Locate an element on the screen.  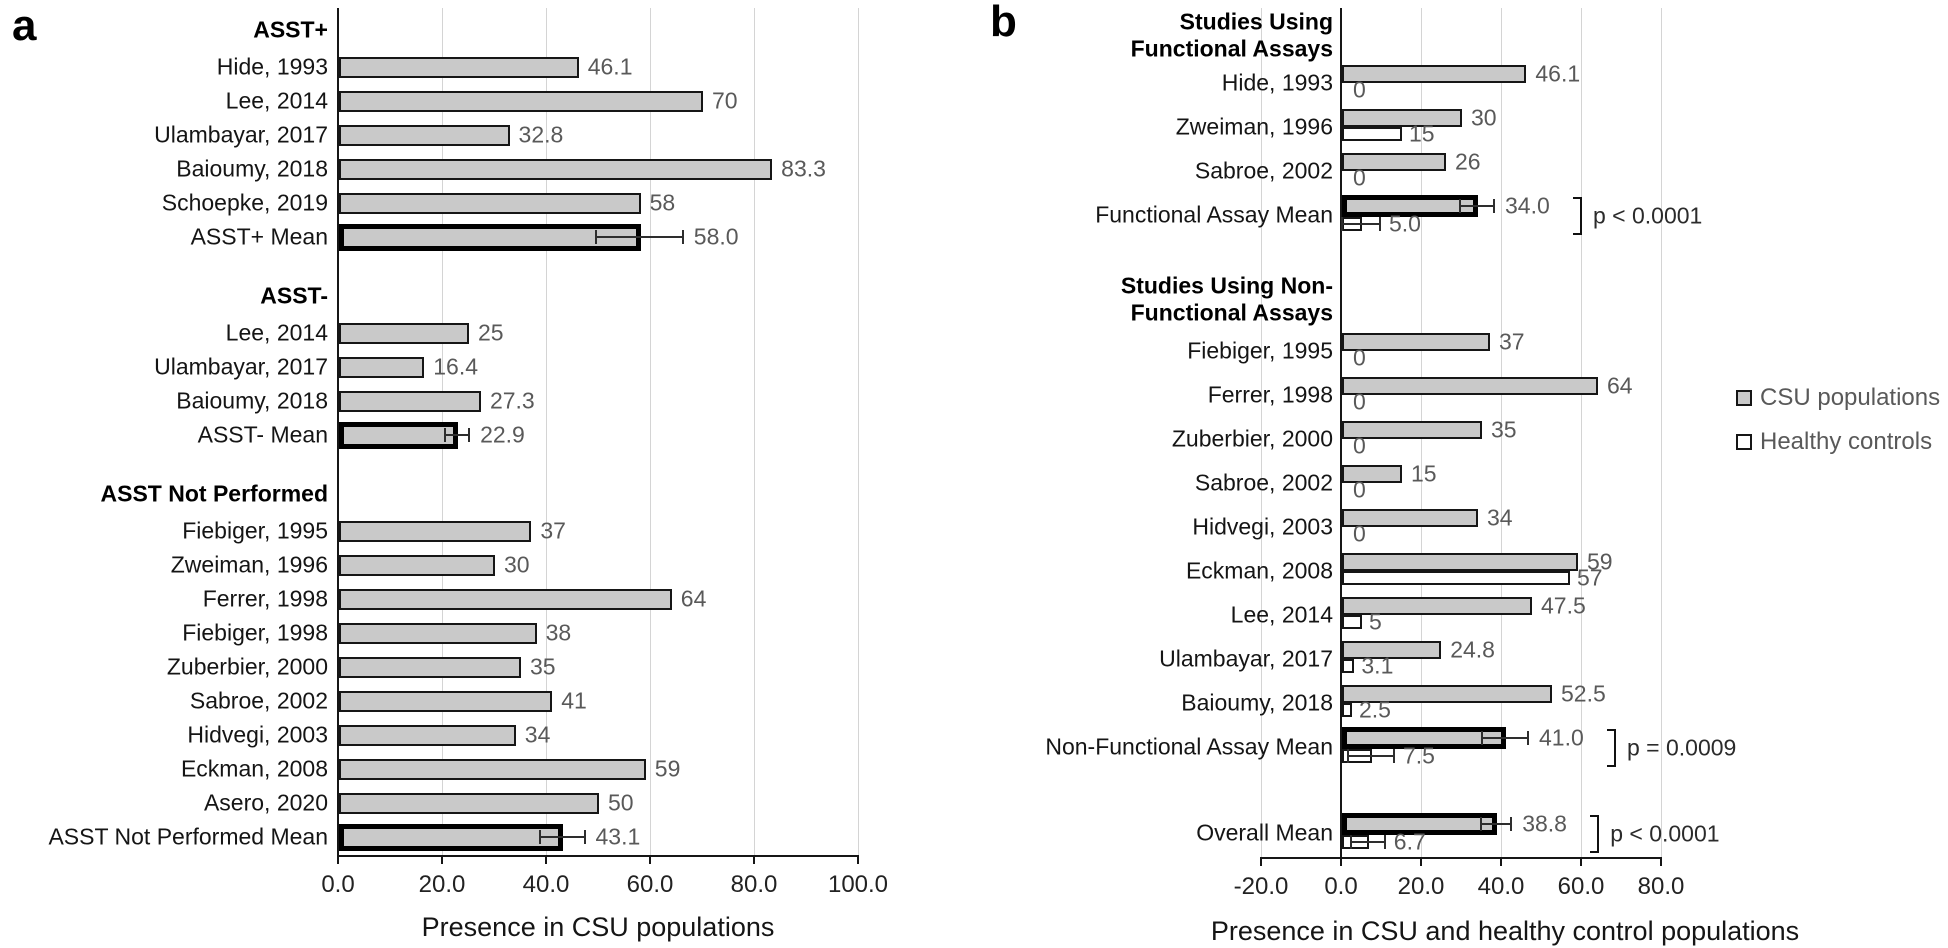
category-label: Lee, 2014 is located at coordinates (276, 332).